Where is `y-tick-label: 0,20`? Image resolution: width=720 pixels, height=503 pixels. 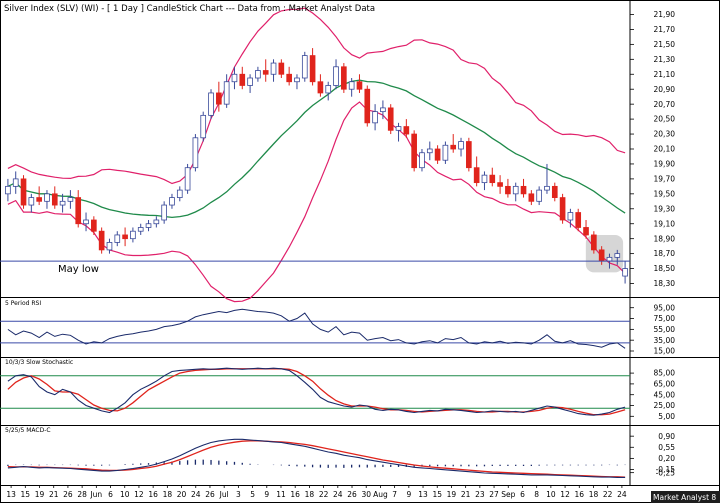
y-tick-label: 0,20 is located at coordinates (666, 458).